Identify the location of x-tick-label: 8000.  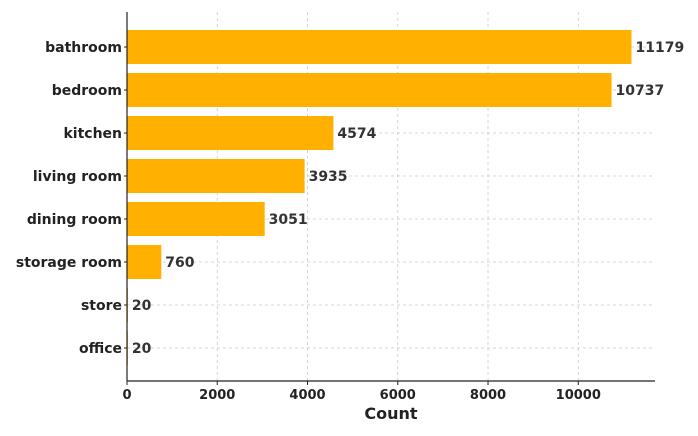
(488, 395).